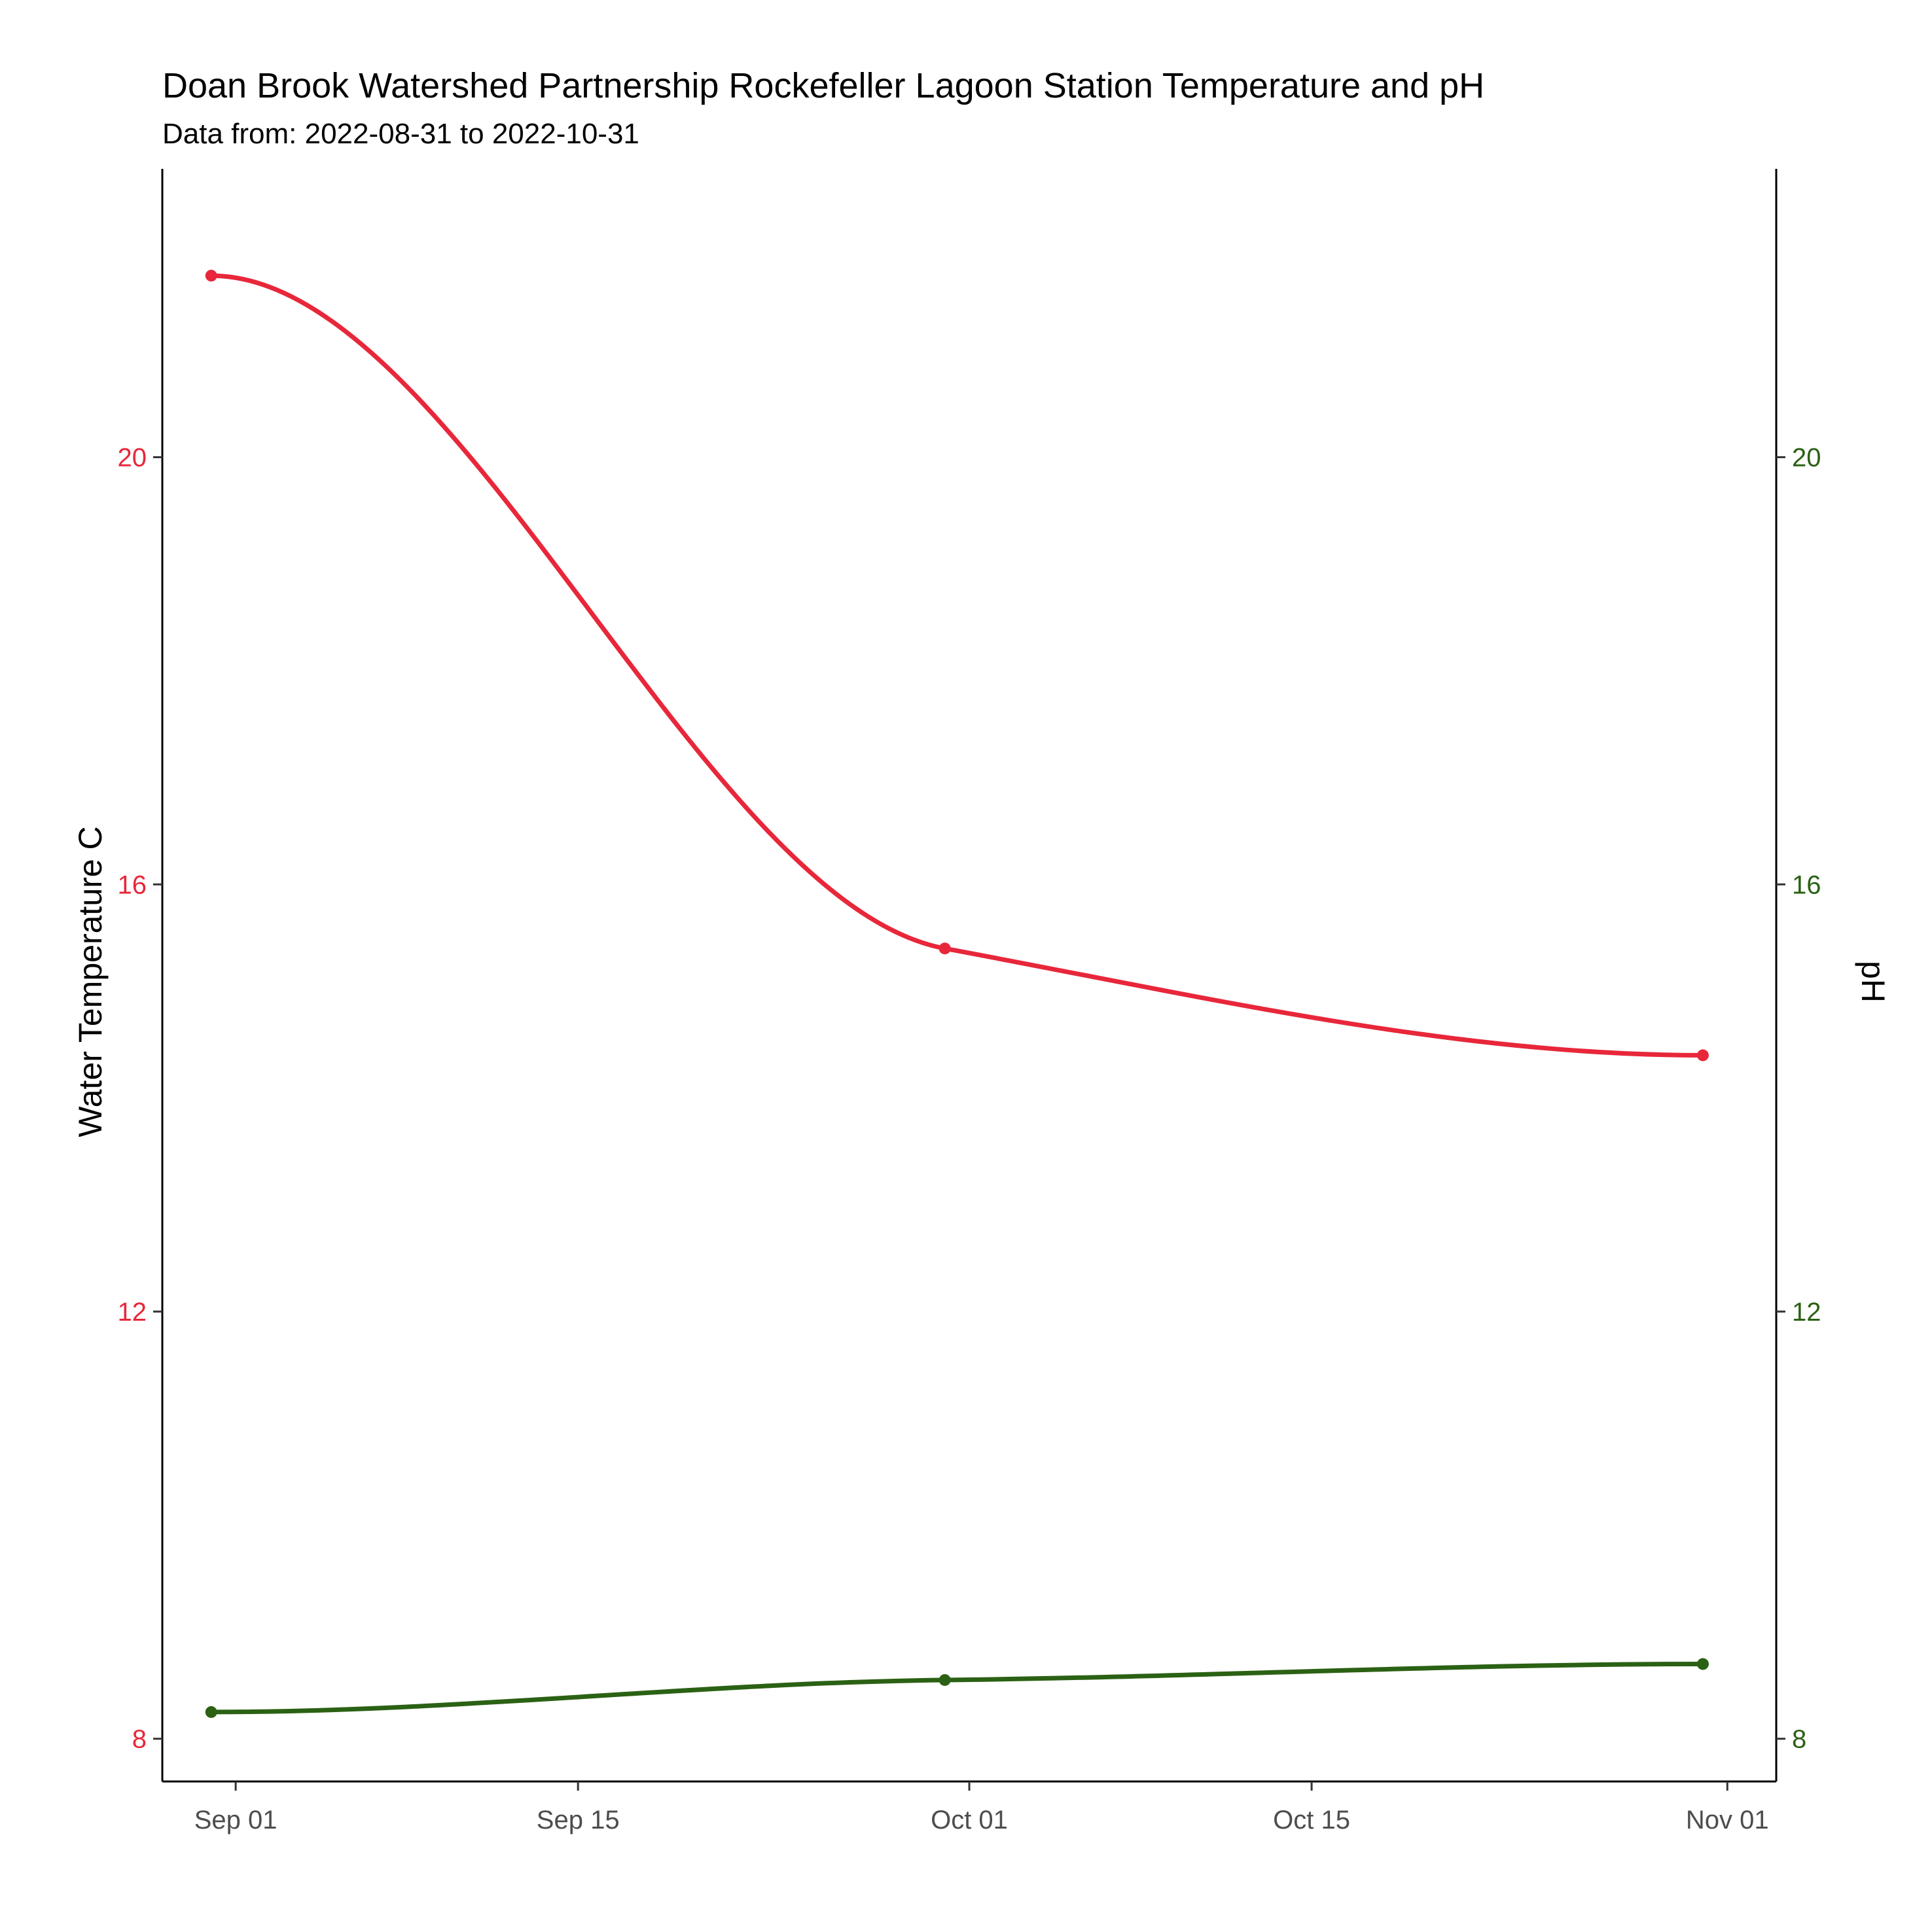  I want to click on x-tick-label: Nov 01, so click(1727, 1820).